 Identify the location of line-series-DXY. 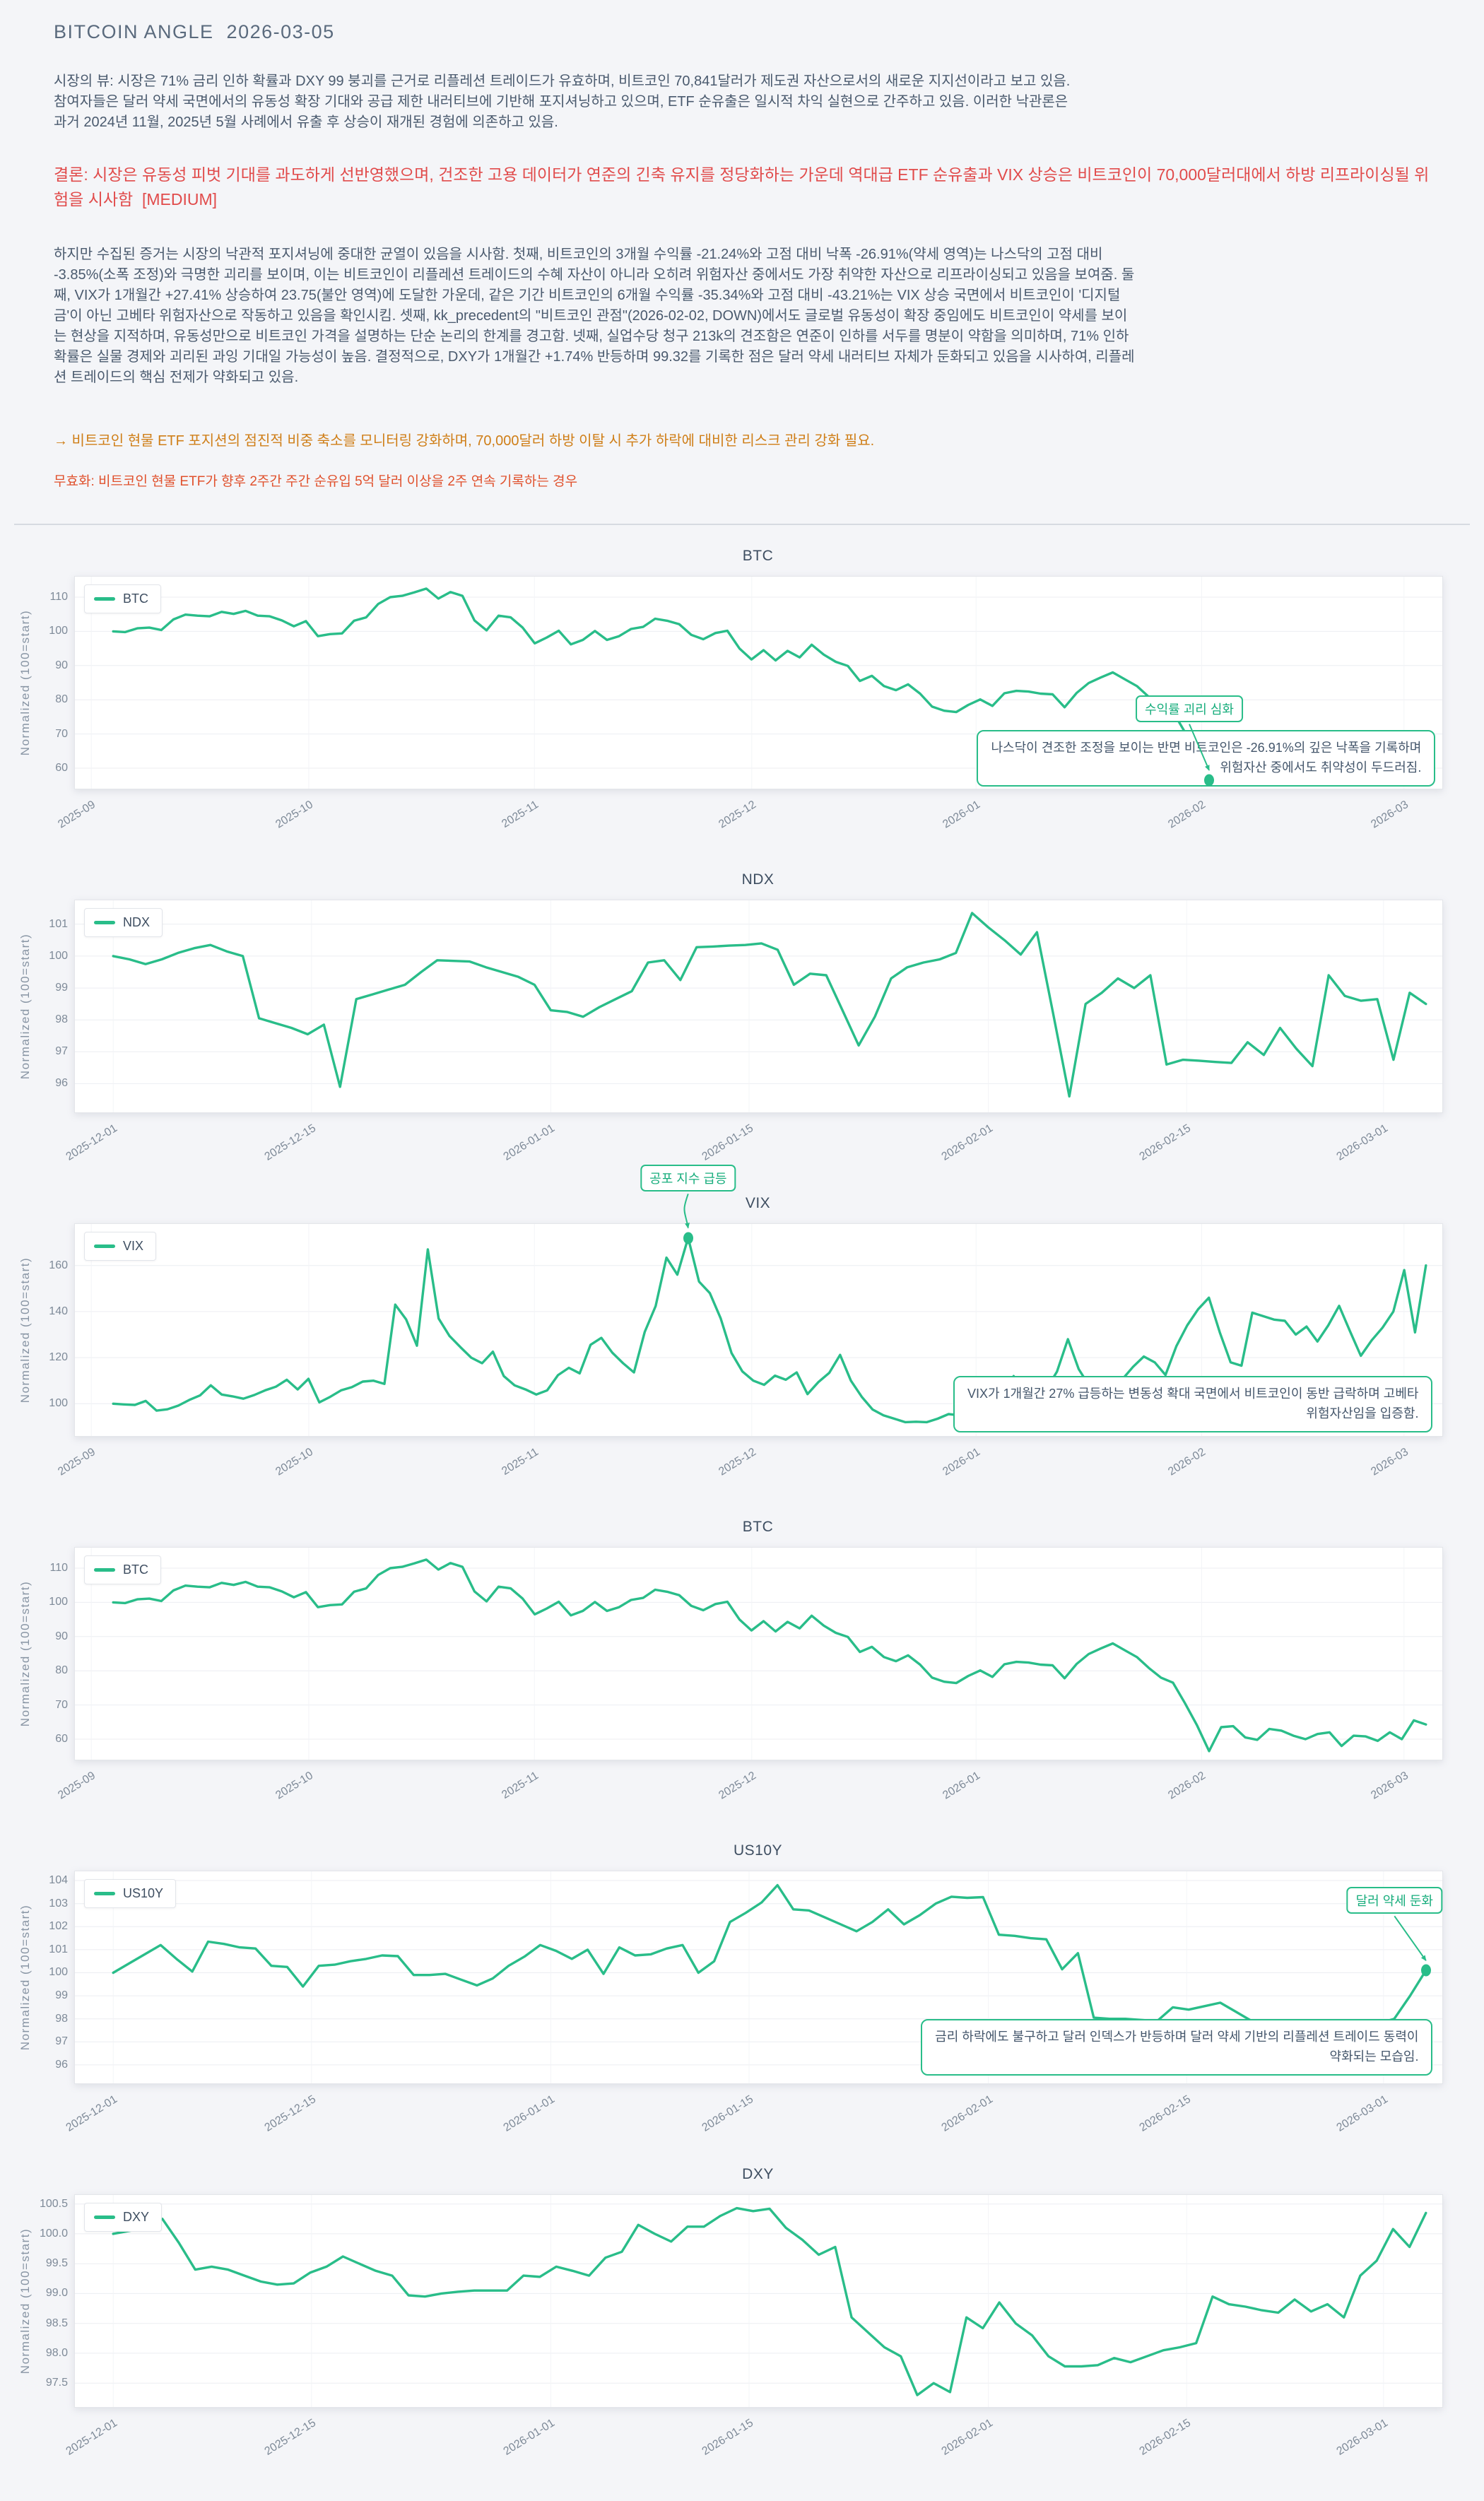
(769, 2301).